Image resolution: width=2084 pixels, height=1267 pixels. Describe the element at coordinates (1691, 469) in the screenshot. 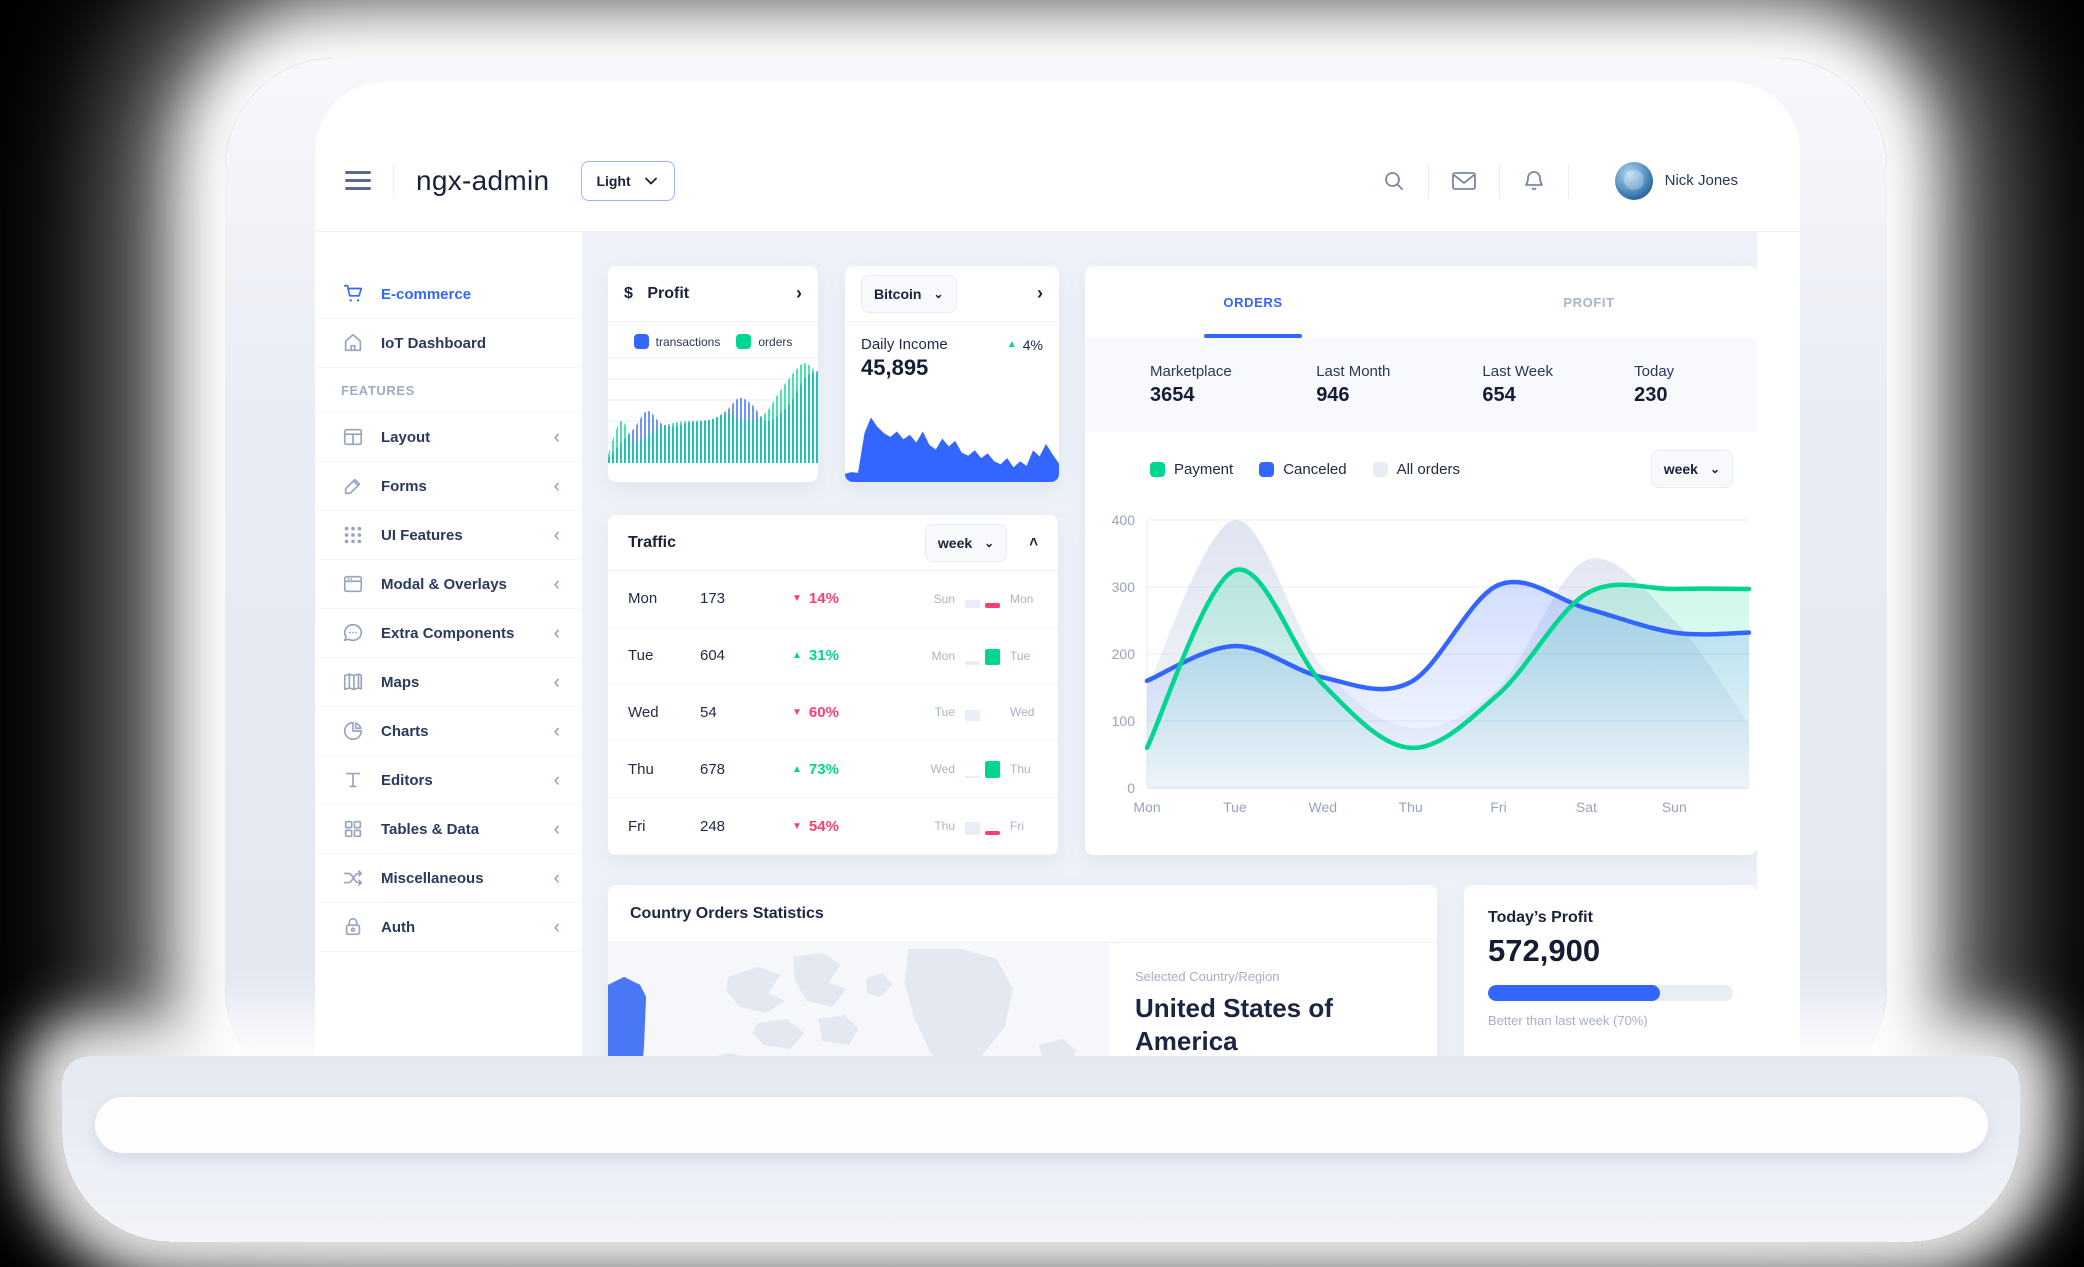

I see `orders-period-select: week ⌄` at that location.